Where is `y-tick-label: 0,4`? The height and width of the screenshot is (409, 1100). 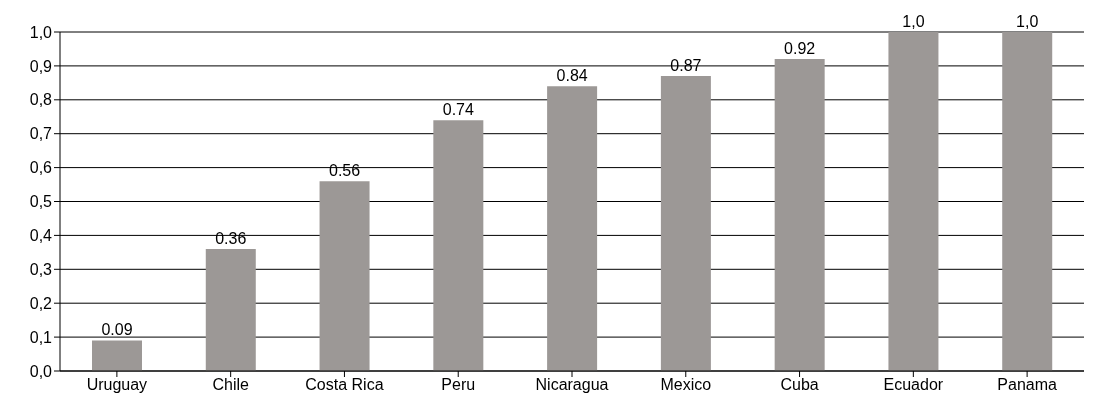 y-tick-label: 0,4 is located at coordinates (41, 236).